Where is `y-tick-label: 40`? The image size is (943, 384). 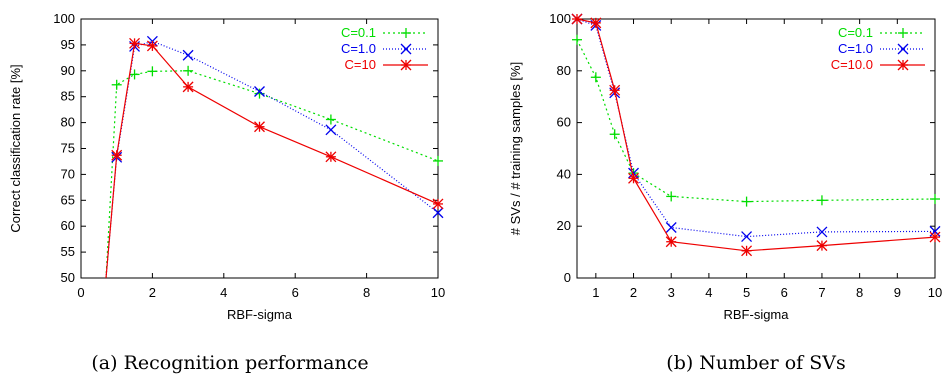
y-tick-label: 40 is located at coordinates (564, 173).